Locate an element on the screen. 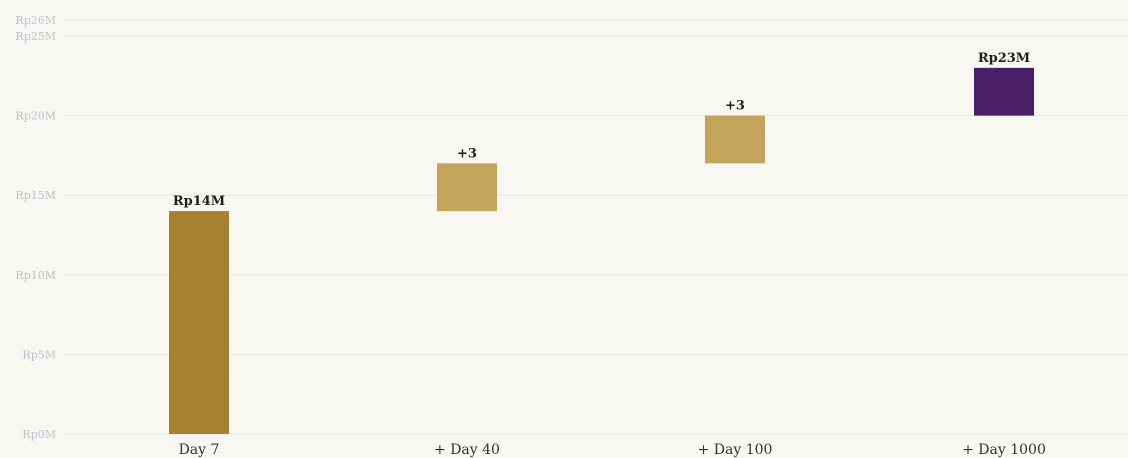 Image resolution: width=1128 pixels, height=458 pixels. data-label-1: +3 is located at coordinates (467, 153).